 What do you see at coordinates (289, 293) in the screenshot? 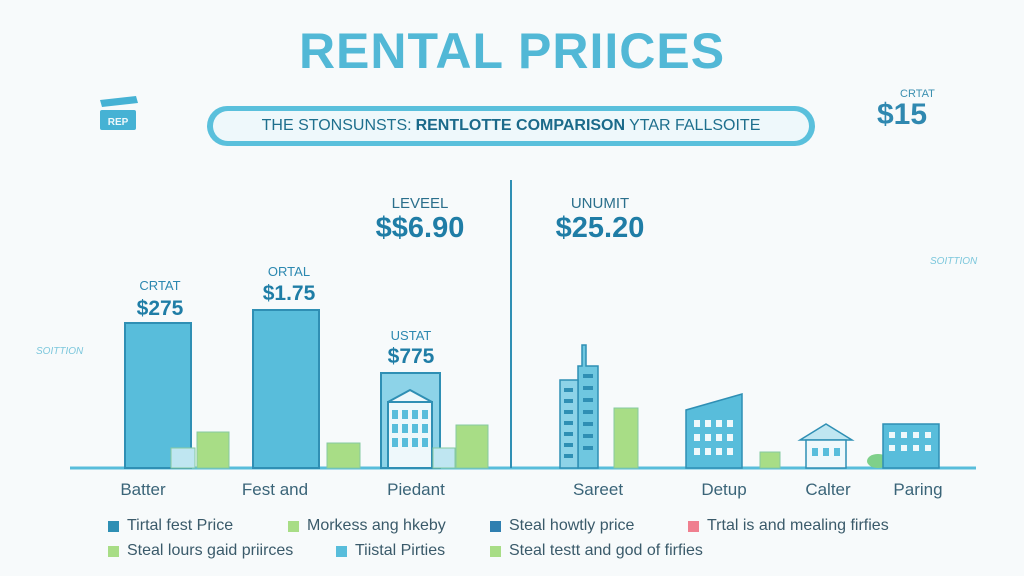
I see `bar-label-value: $1.75` at bounding box center [289, 293].